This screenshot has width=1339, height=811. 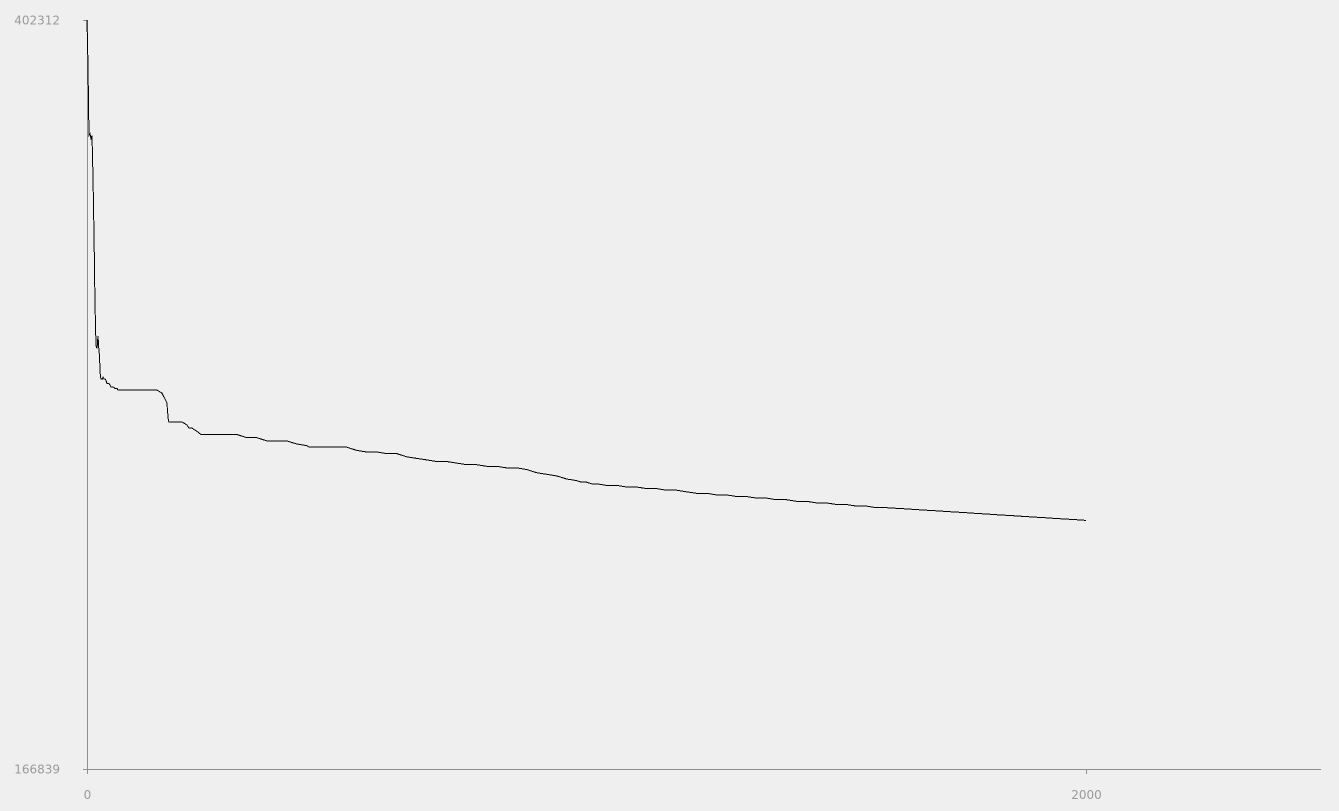 What do you see at coordinates (1086, 795) in the screenshot?
I see `x-tick-label: 2000` at bounding box center [1086, 795].